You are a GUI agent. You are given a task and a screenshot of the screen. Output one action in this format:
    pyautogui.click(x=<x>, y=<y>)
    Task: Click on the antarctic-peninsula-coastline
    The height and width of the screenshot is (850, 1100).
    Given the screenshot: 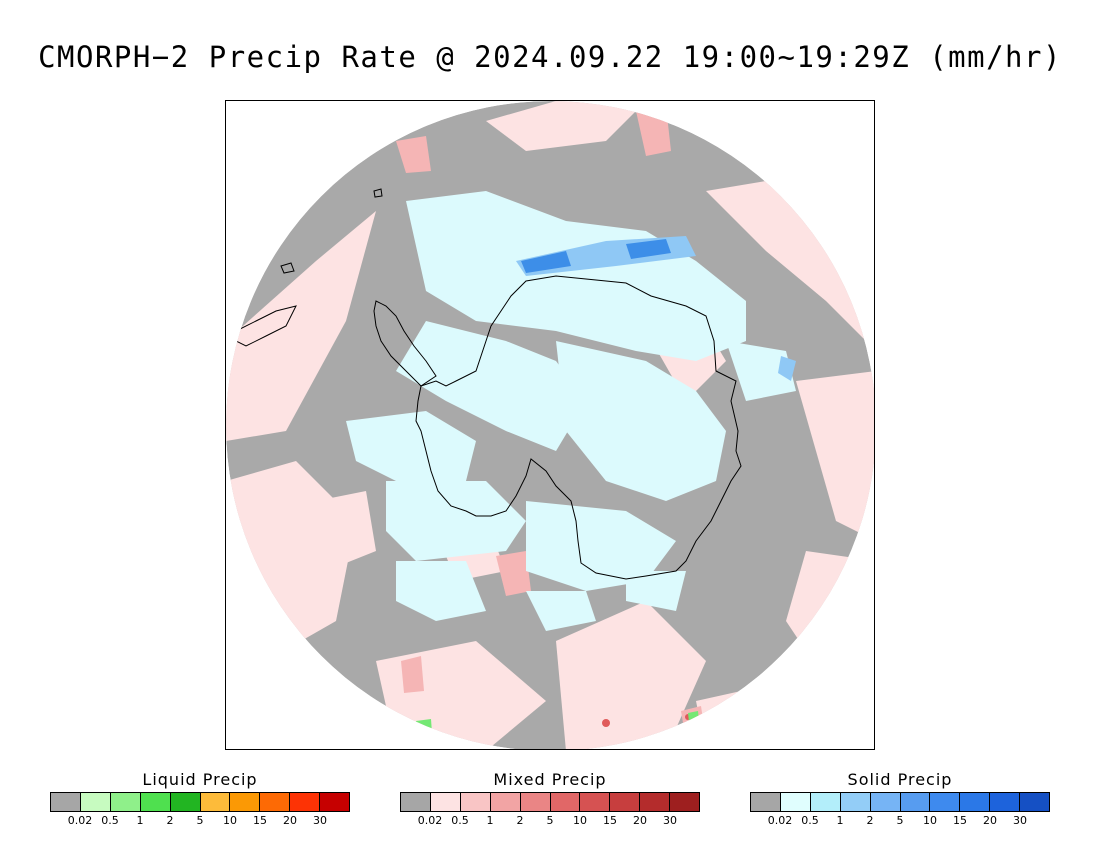 What is the action you would take?
    pyautogui.click(x=405, y=343)
    